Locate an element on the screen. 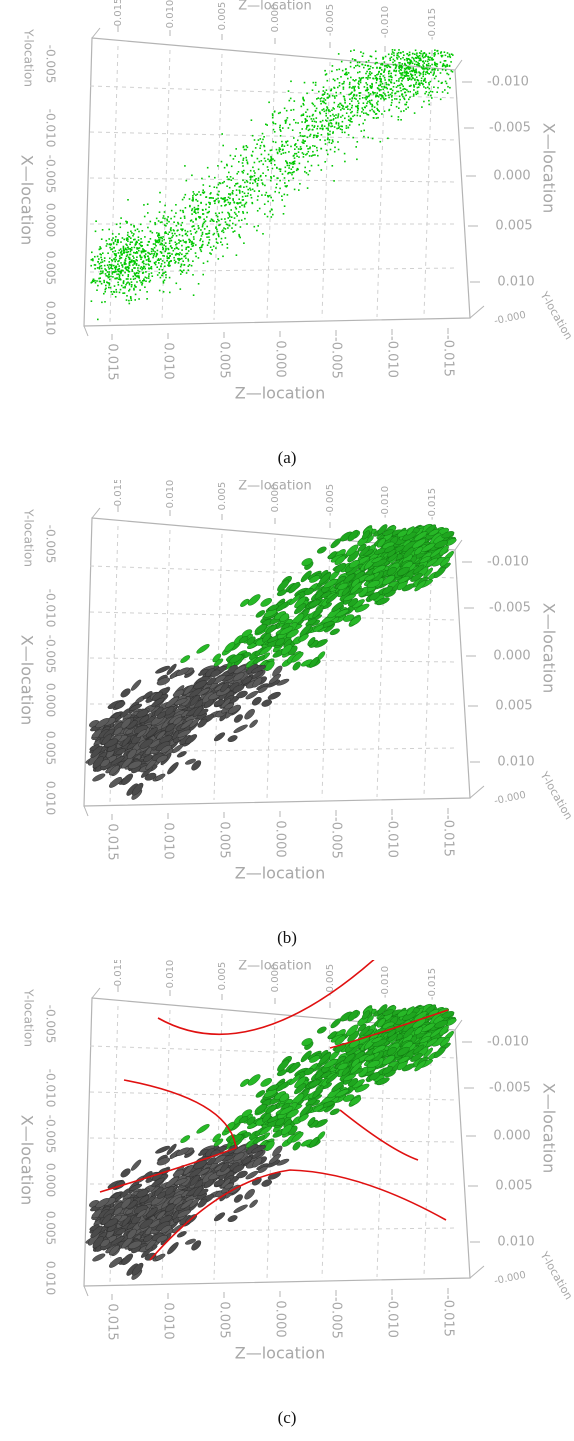 The image size is (574, 1441). y-axis-label-left: Y-location is located at coordinates (29, 1017).